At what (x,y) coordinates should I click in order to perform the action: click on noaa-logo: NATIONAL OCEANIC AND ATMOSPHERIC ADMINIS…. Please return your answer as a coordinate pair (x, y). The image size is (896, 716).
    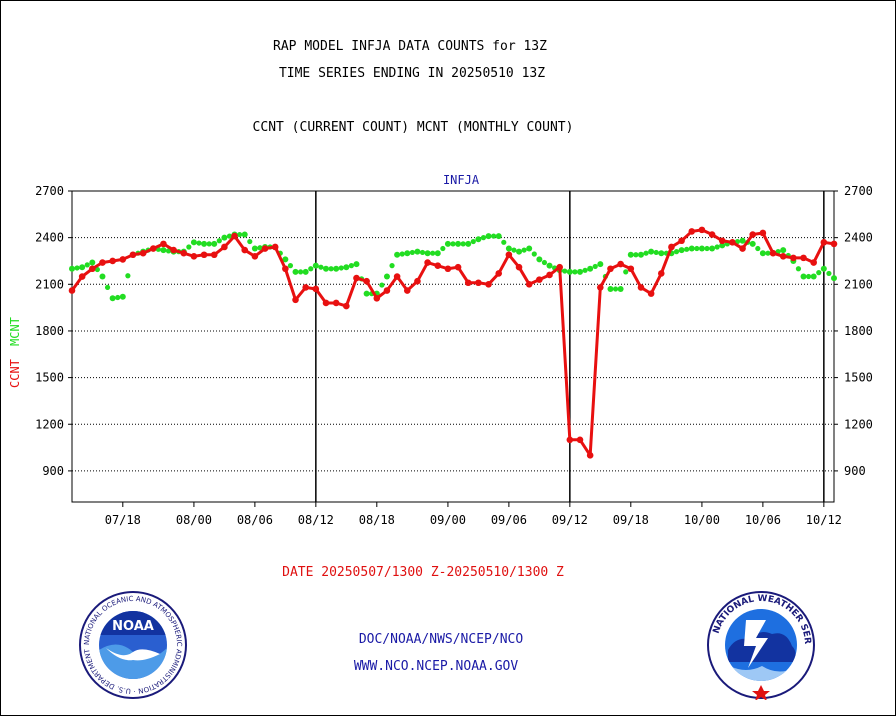
    Looking at the image, I should click on (132, 644).